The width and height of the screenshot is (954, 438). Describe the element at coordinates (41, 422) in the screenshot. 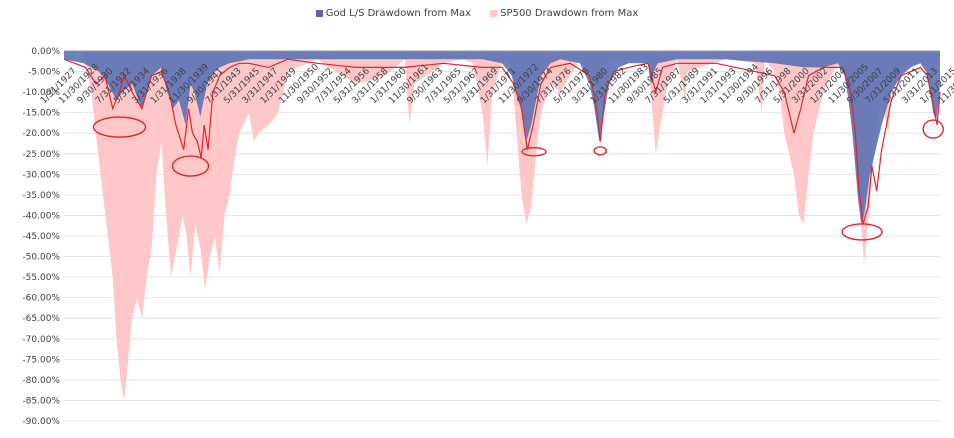

I see `y-tick-label: -90.00%` at that location.